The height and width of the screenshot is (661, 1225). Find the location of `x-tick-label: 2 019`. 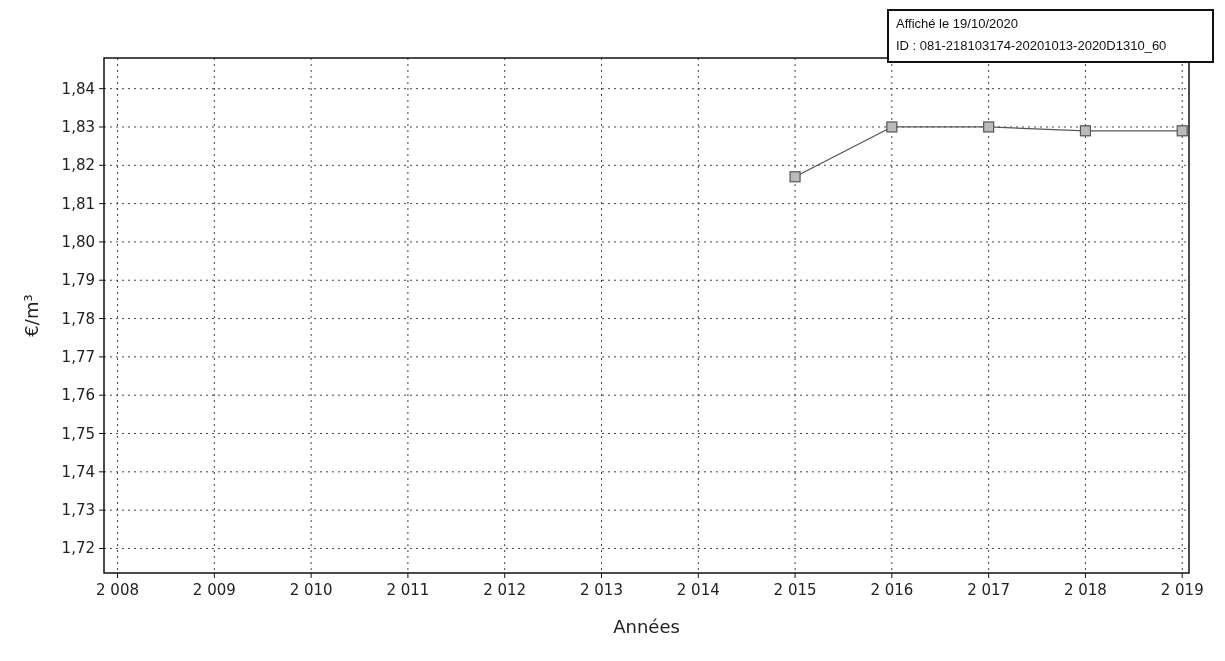

x-tick-label: 2 019 is located at coordinates (1182, 590).